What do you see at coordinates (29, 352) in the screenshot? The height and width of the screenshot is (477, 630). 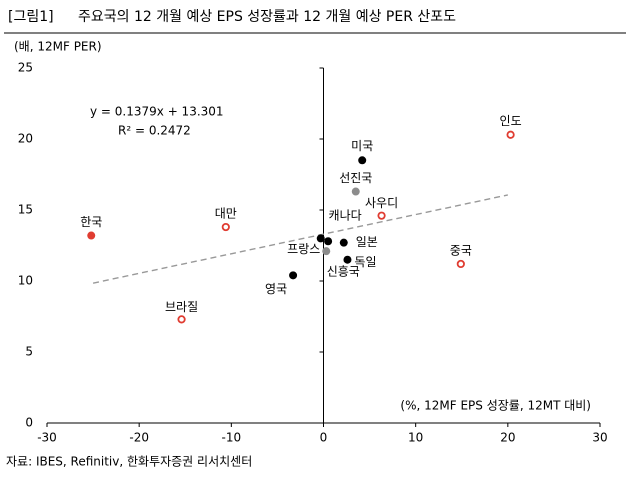 I see `y-tick-label: 5` at bounding box center [29, 352].